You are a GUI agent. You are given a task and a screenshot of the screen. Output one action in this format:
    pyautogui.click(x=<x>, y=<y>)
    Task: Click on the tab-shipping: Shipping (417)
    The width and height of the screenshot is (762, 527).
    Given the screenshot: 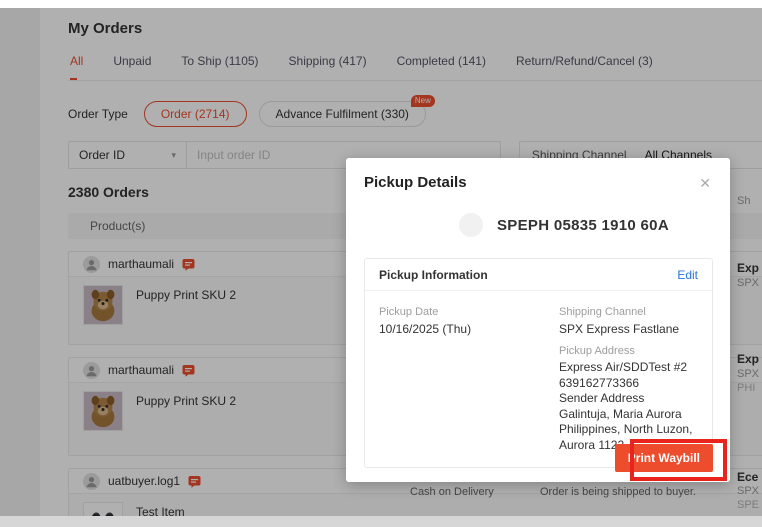 What is the action you would take?
    pyautogui.click(x=327, y=61)
    